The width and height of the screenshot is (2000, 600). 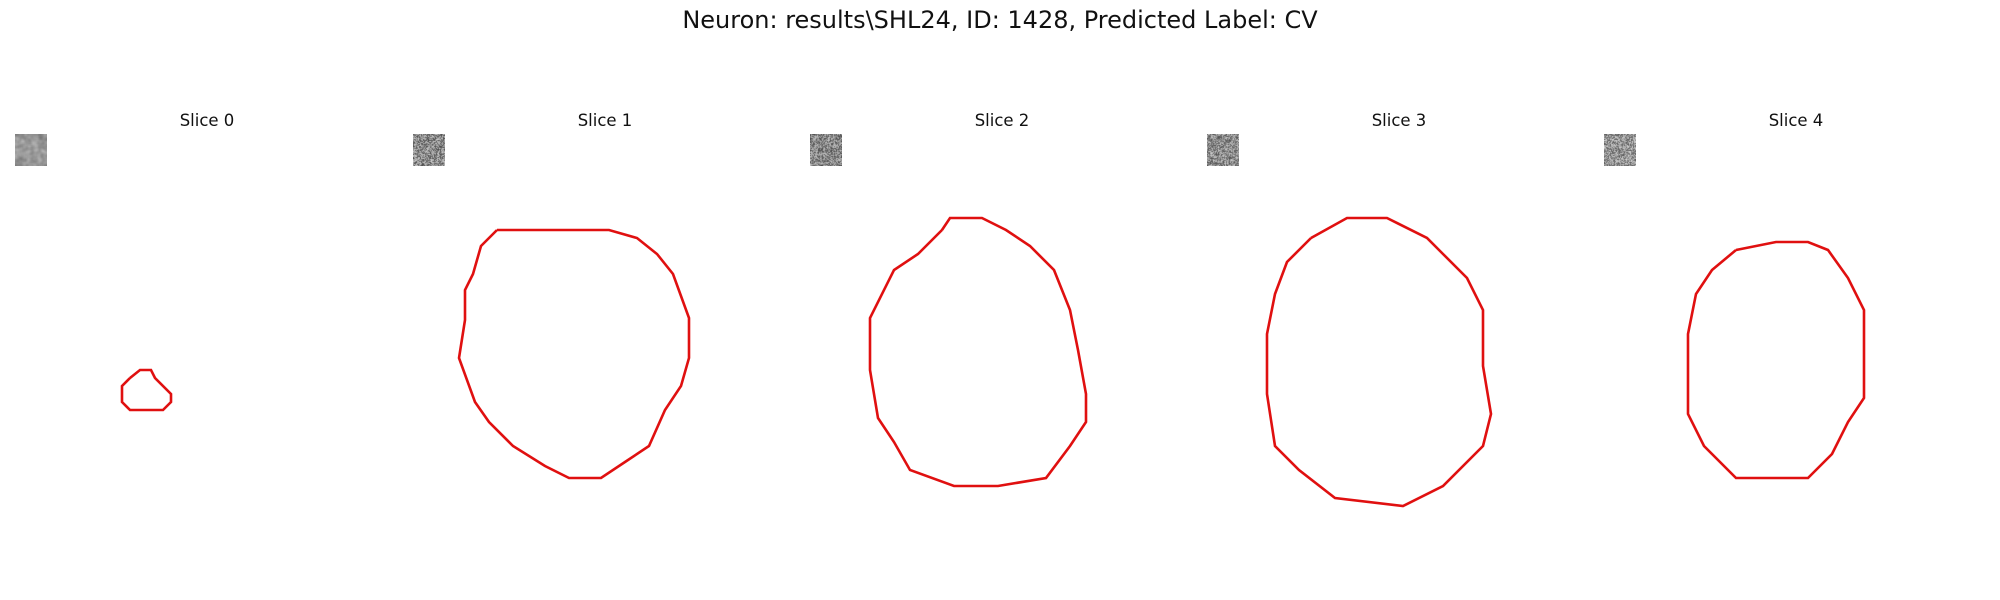 I want to click on slice-title-3: Slice 3, so click(x=1399, y=120).